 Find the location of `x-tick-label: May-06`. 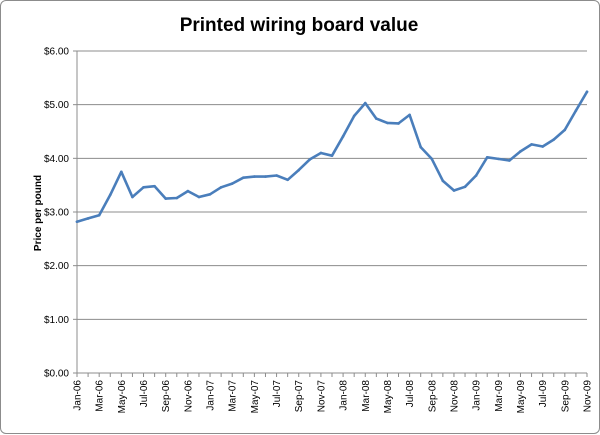

x-tick-label: May-06 is located at coordinates (122, 397).